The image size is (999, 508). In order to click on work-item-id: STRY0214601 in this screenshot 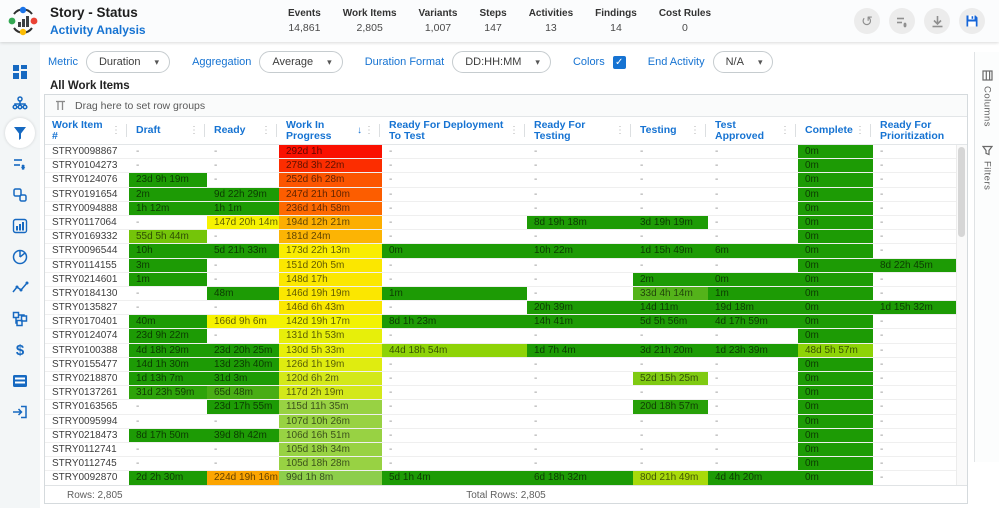, I will do `click(85, 279)`.